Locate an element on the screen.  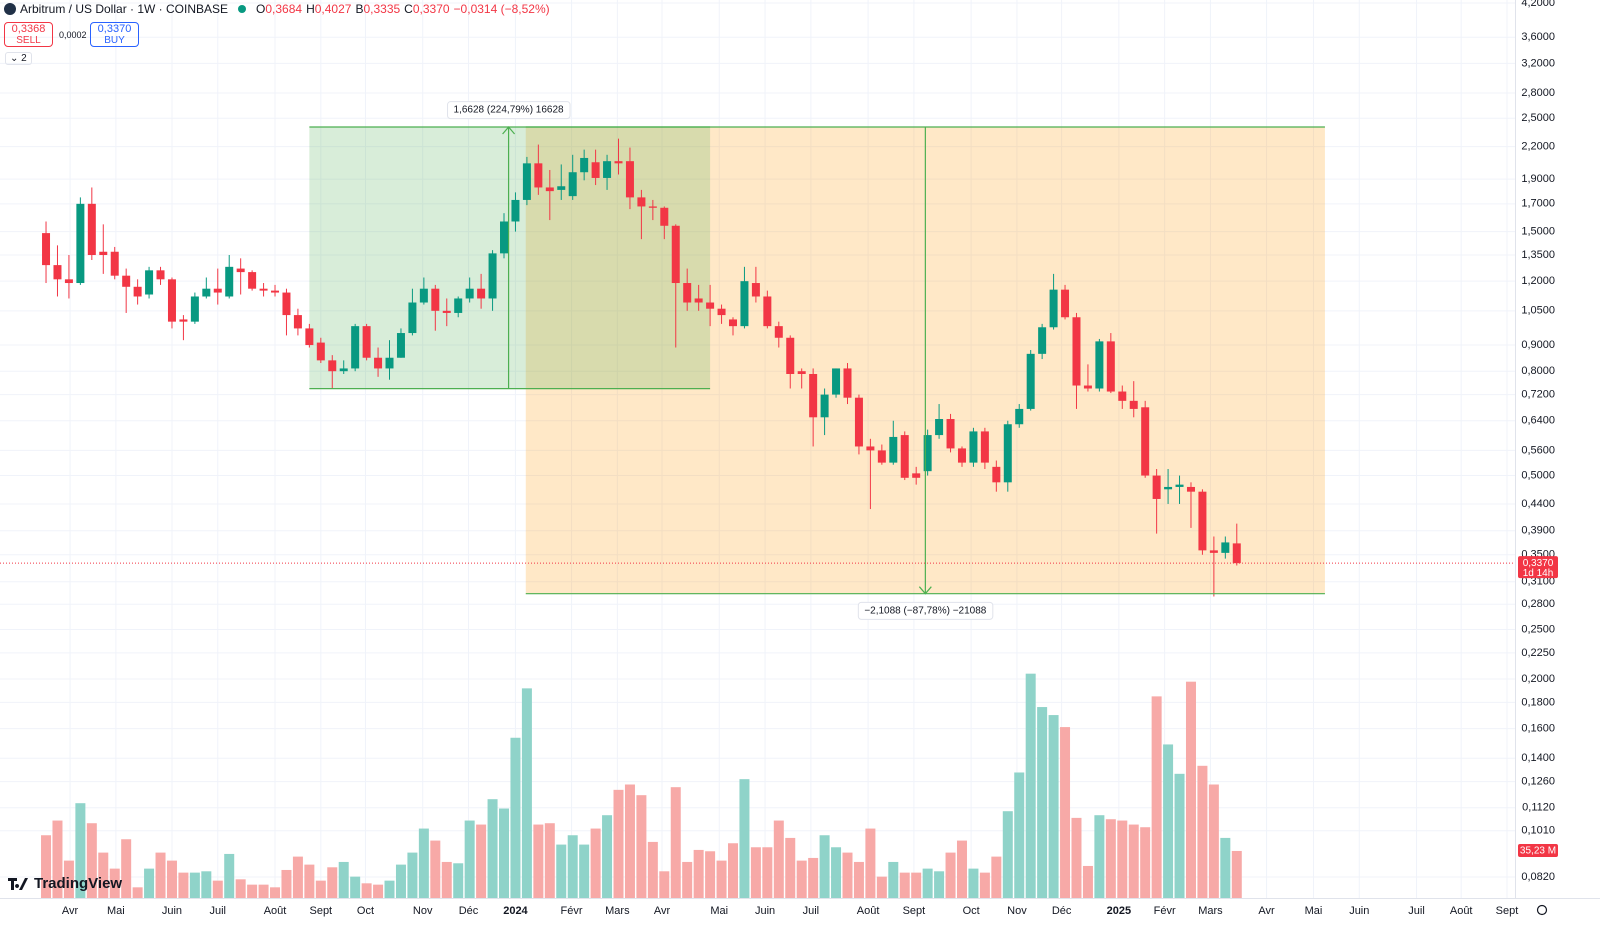
y-tick-label: 4,2000 is located at coordinates (1538, 4).